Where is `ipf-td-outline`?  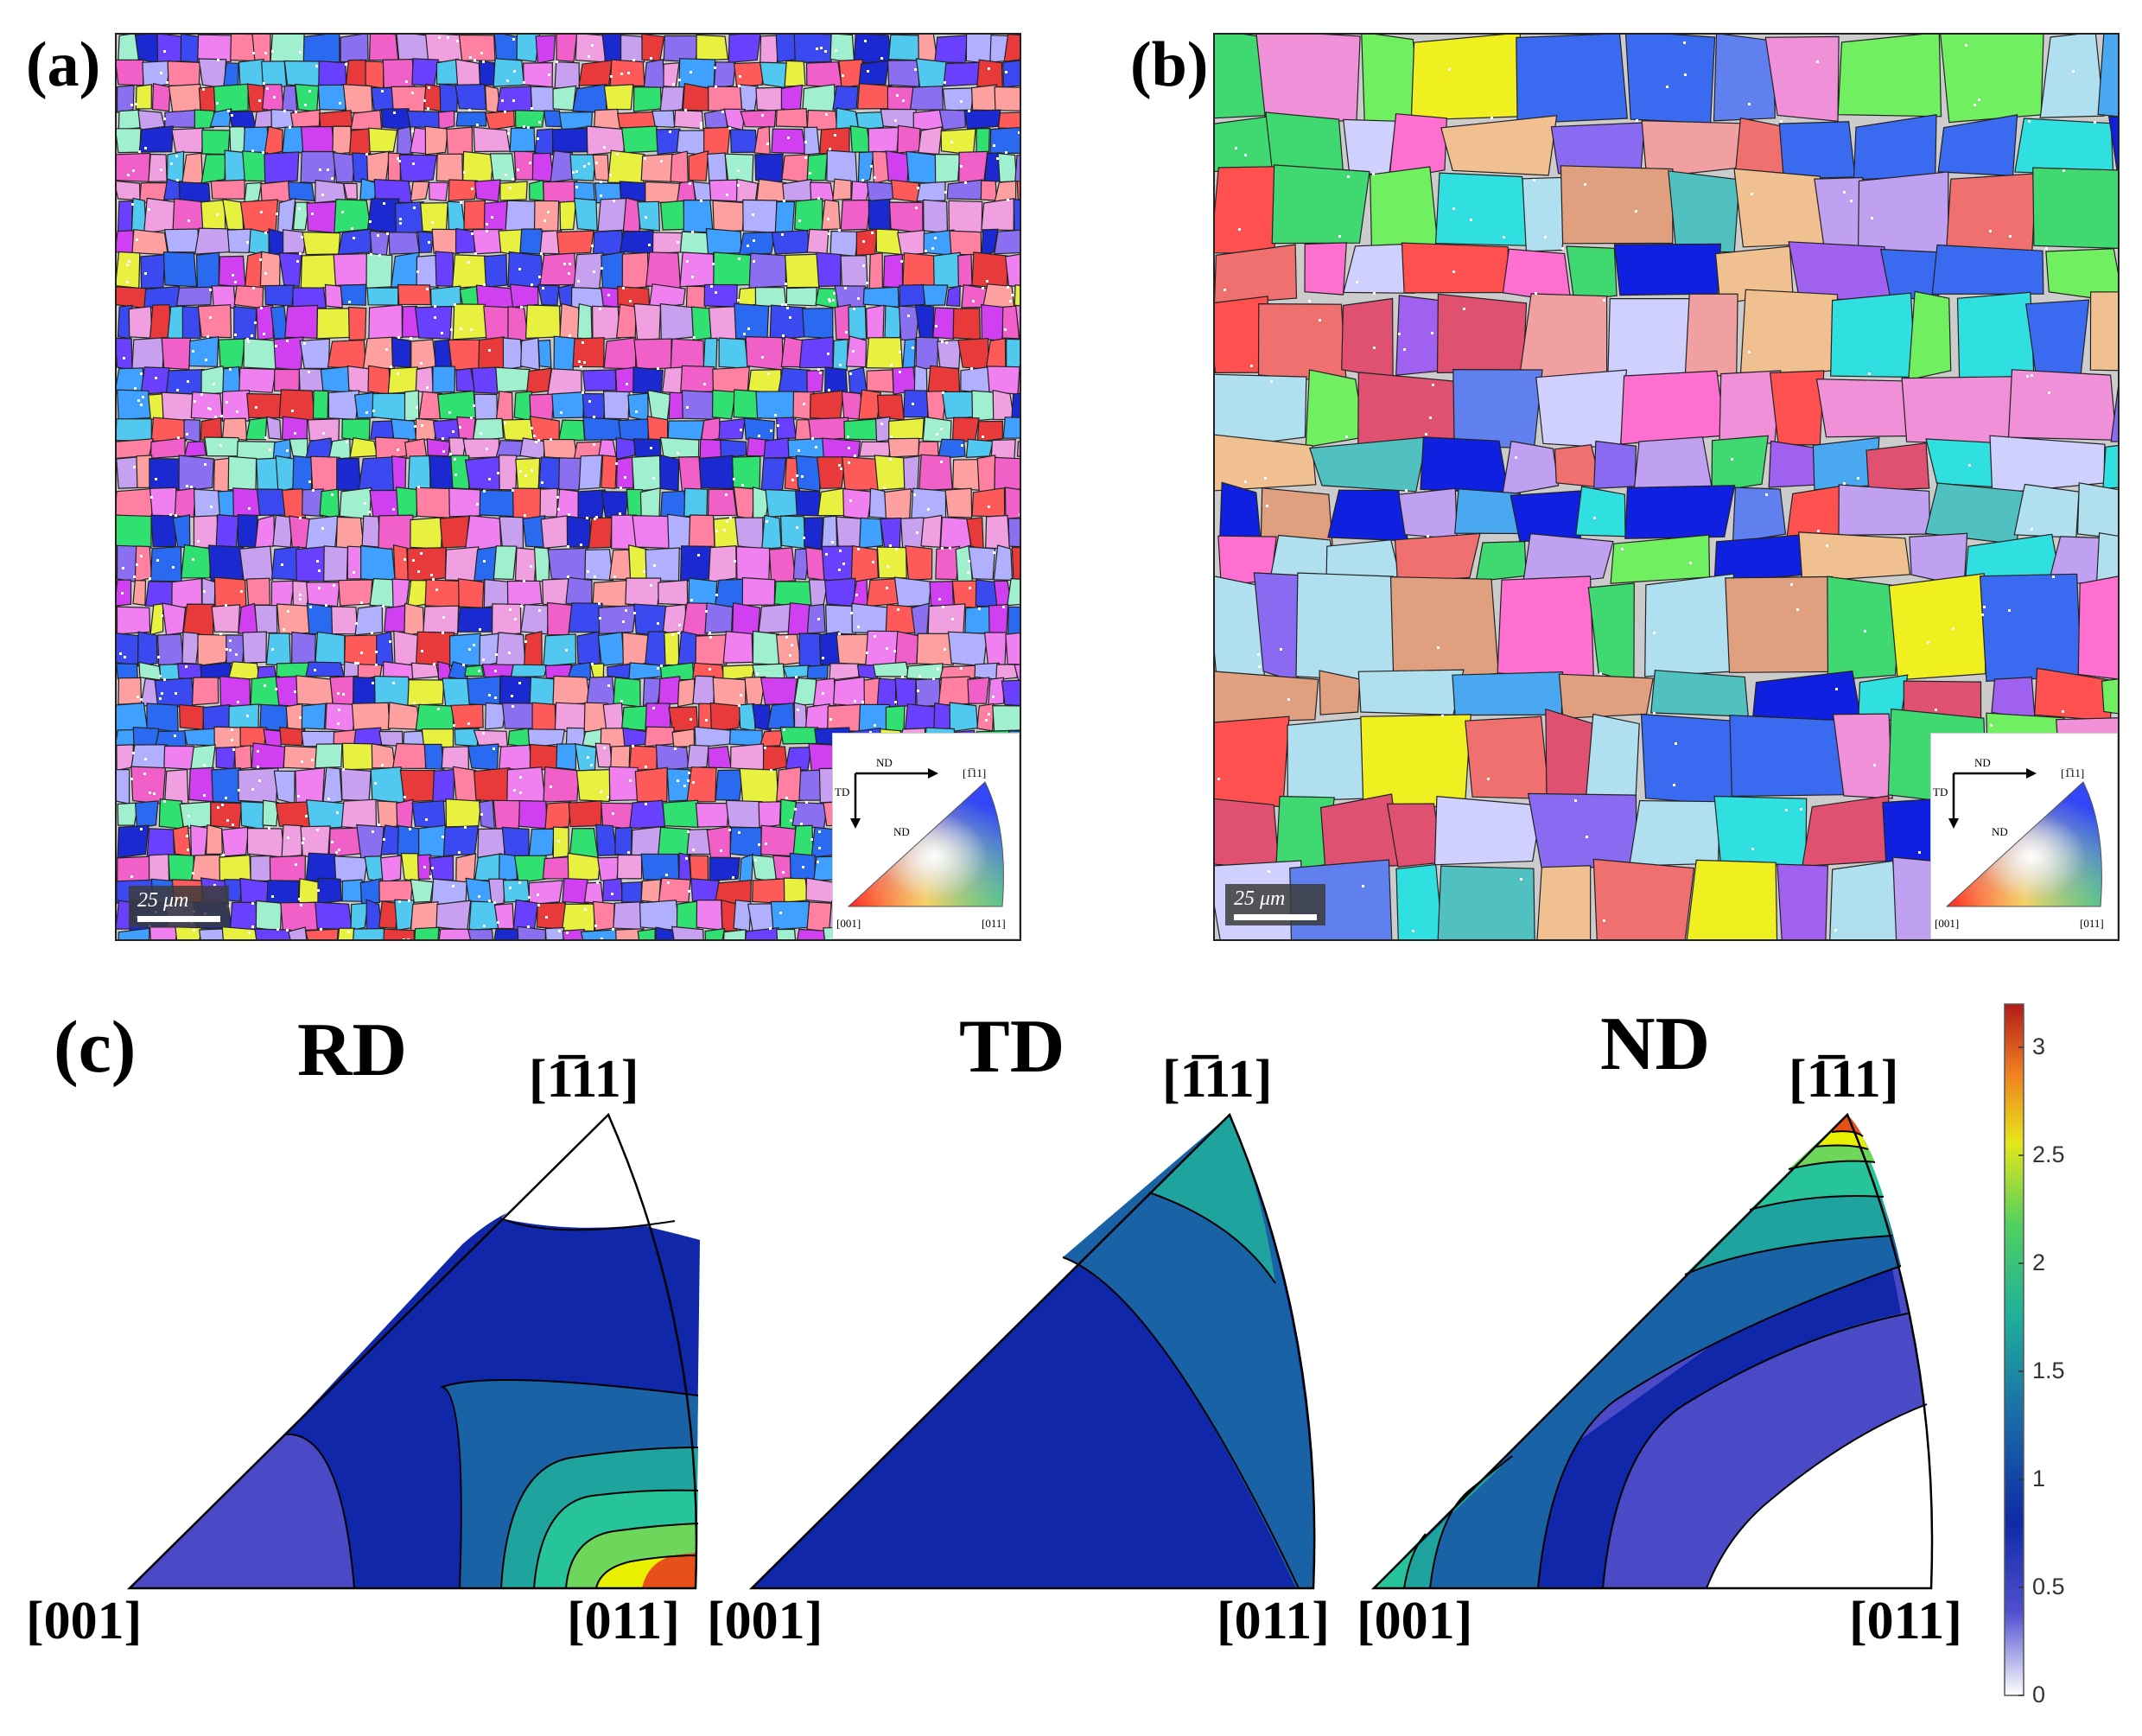 ipf-td-outline is located at coordinates (1032, 1351).